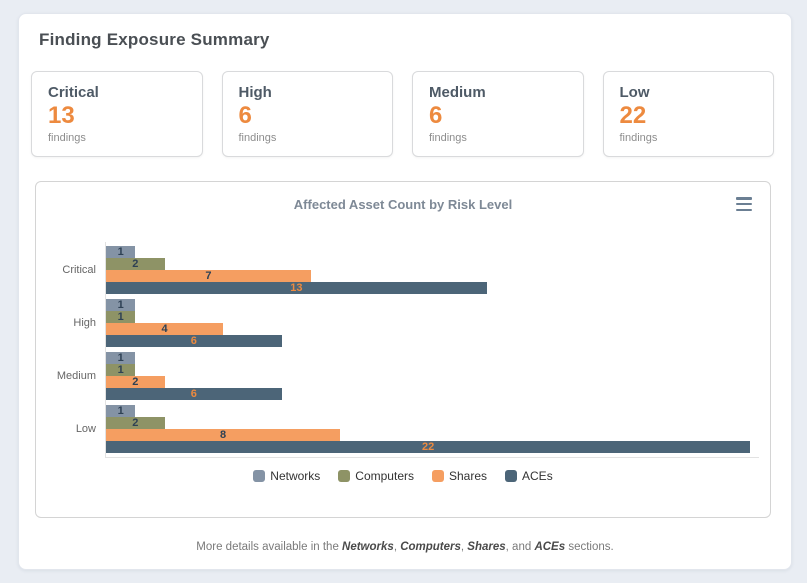 The height and width of the screenshot is (583, 807). What do you see at coordinates (634, 92) in the screenshot?
I see `summary-card-label: Low` at bounding box center [634, 92].